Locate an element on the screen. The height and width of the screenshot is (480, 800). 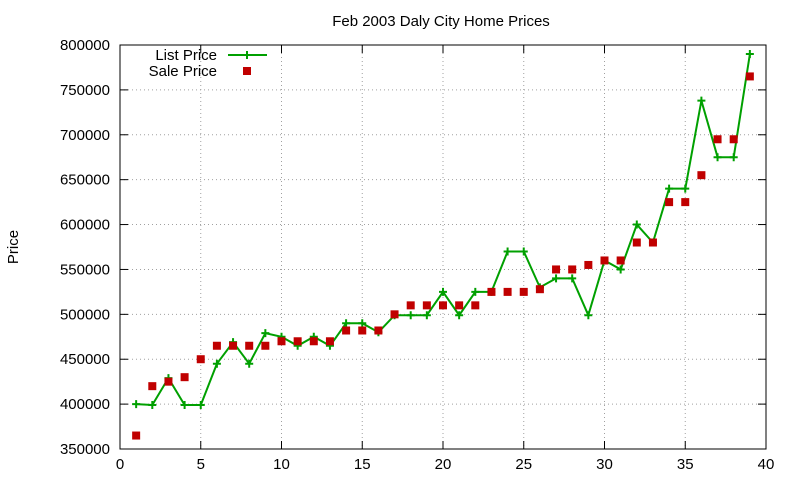
y-tick-label: 450000 is located at coordinates (85, 359).